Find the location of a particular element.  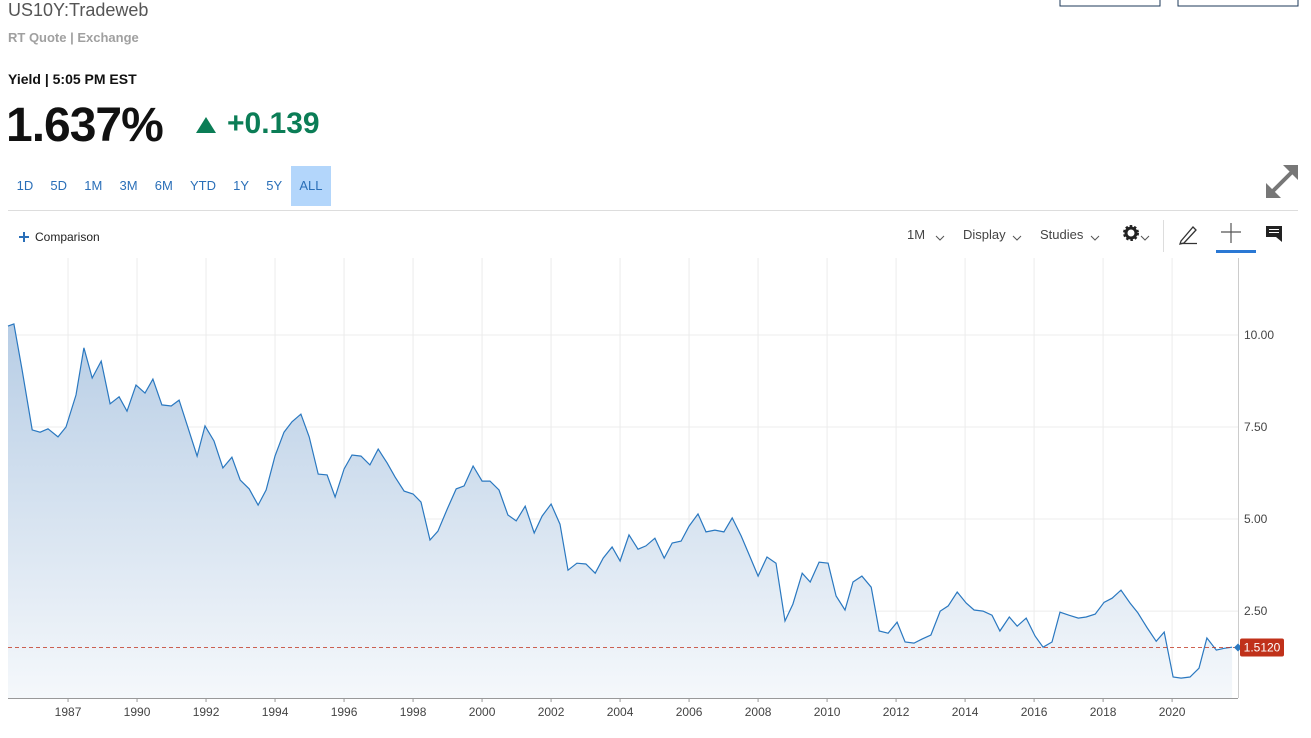

y-tick-label: 5.00 is located at coordinates (1256, 519).